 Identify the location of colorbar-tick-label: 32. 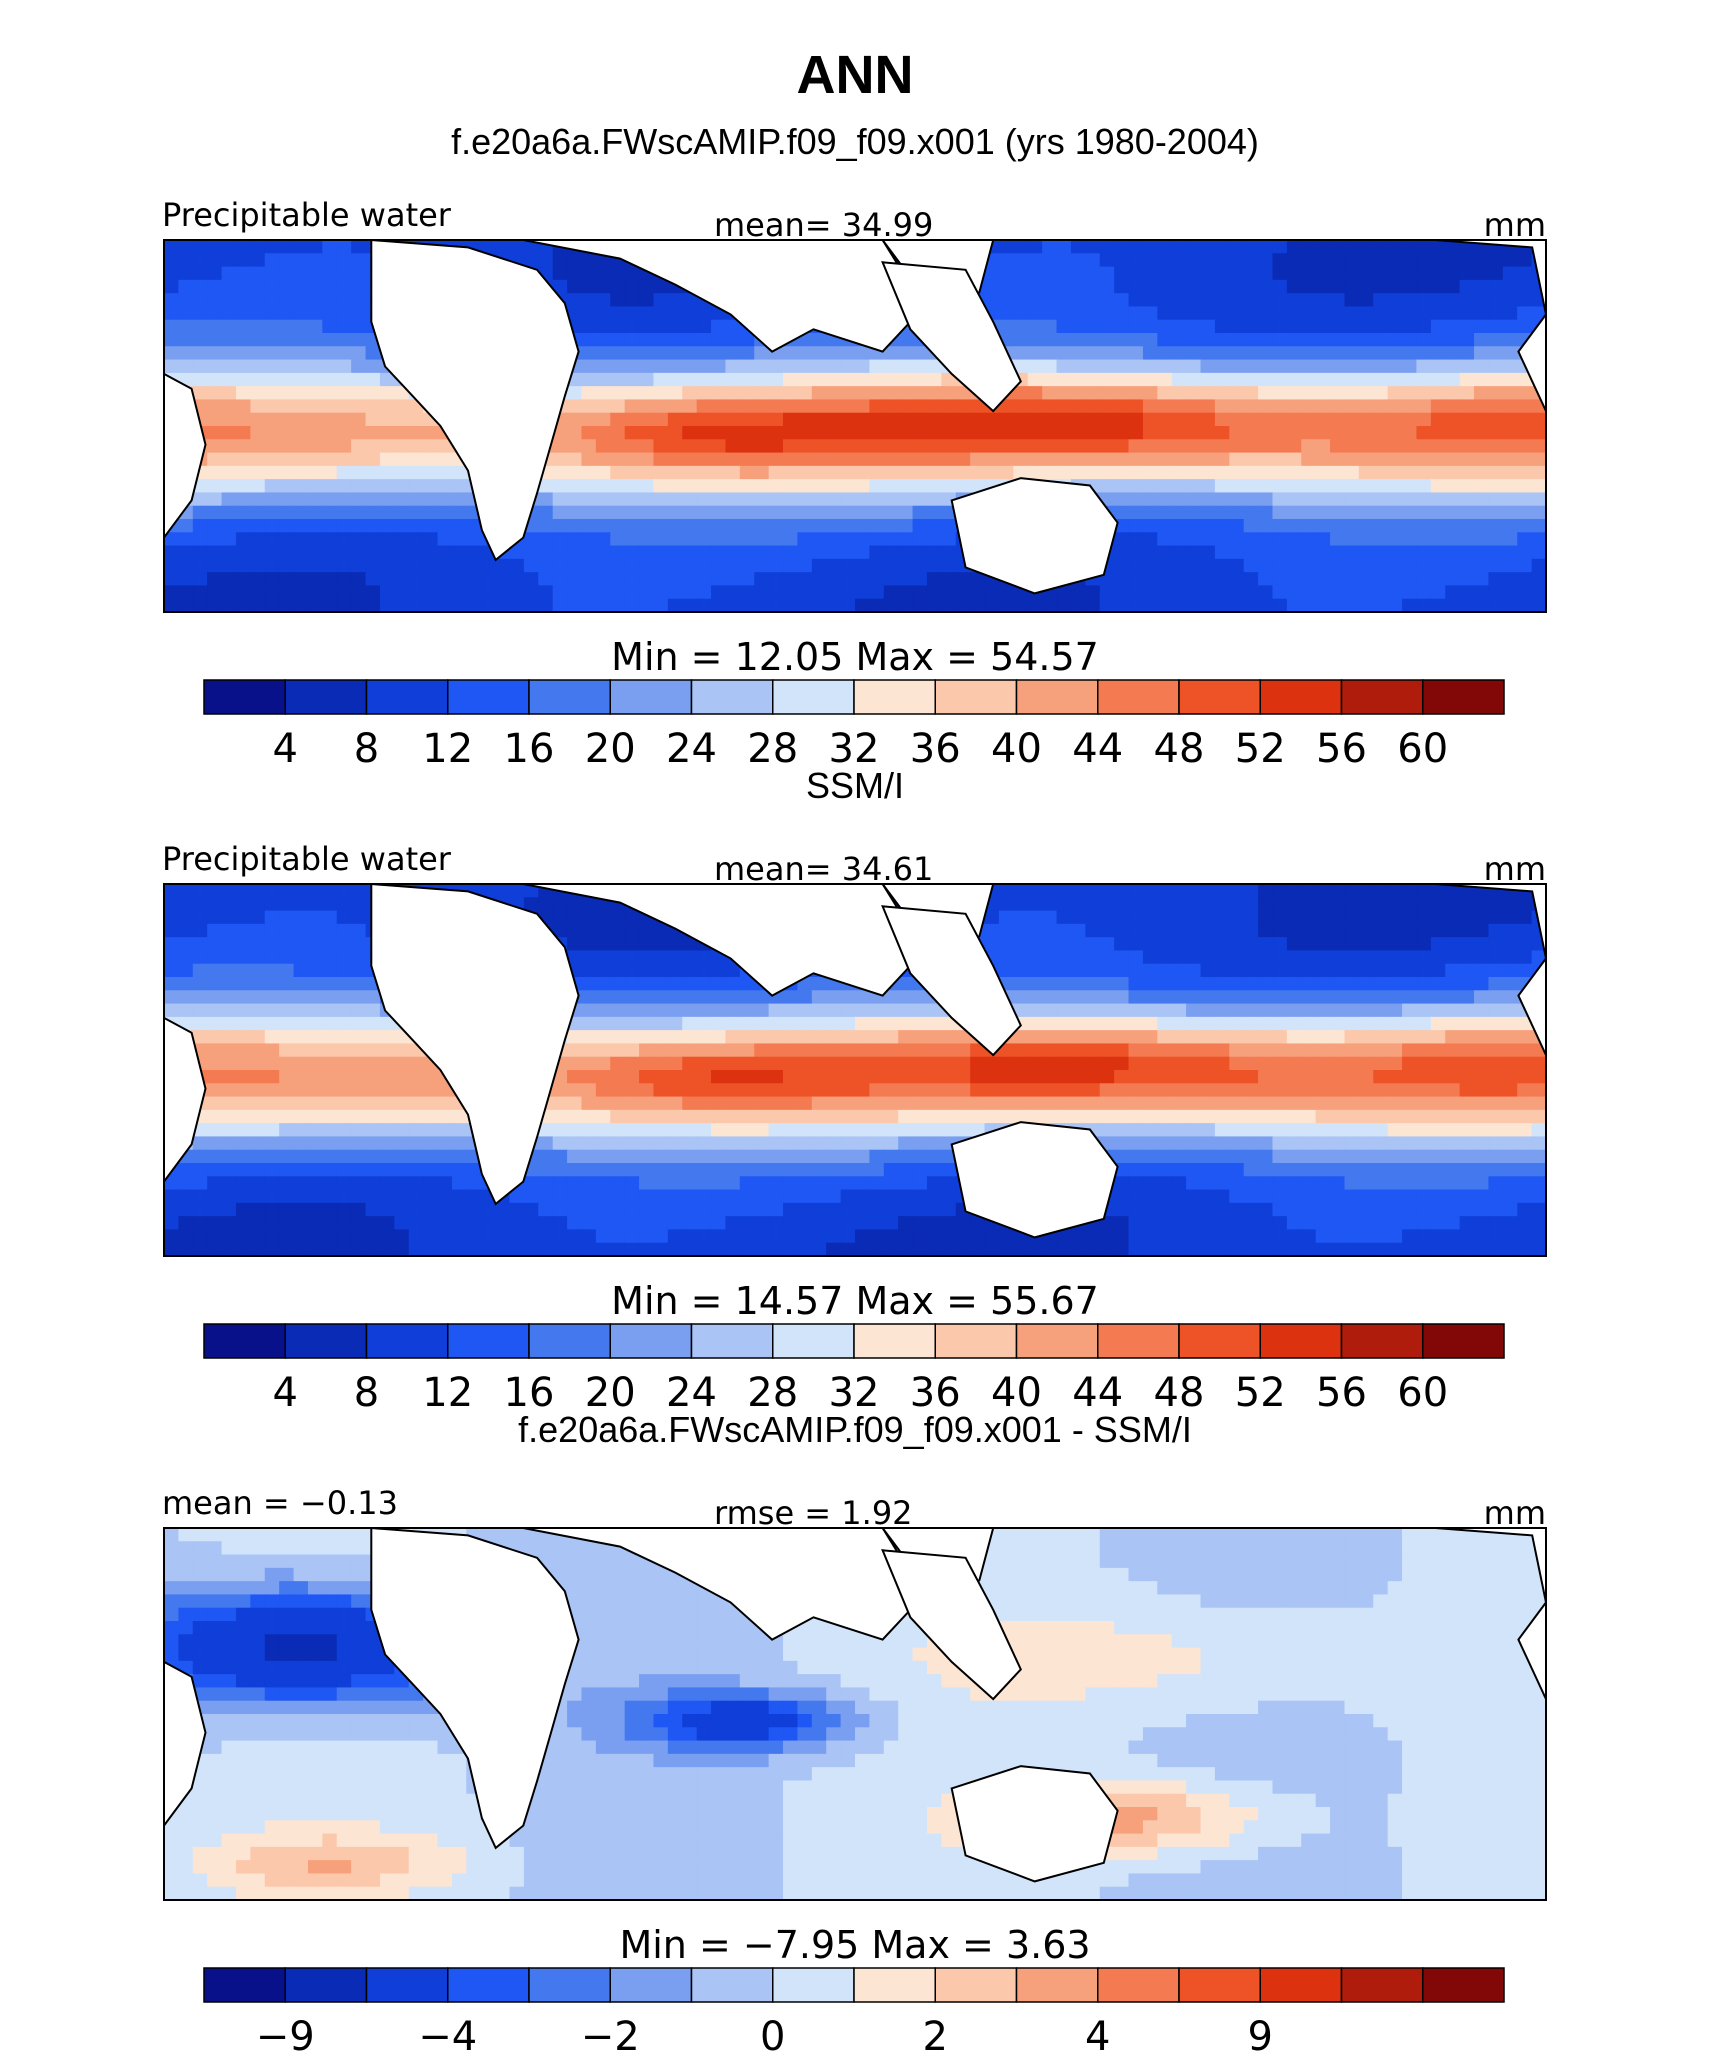
(854, 1393).